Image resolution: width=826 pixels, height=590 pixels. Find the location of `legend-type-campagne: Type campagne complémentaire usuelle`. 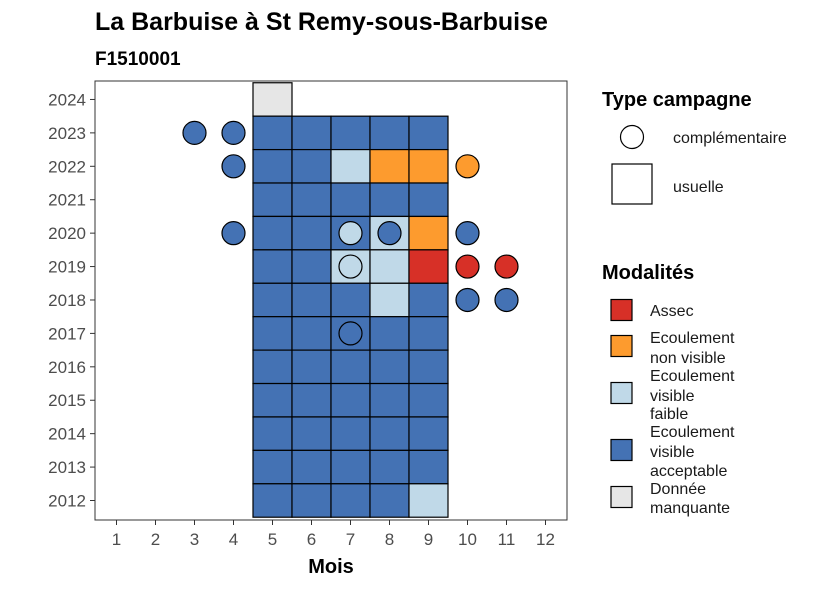

legend-type-campagne: Type campagne complémentaire usuelle is located at coordinates (694, 147).